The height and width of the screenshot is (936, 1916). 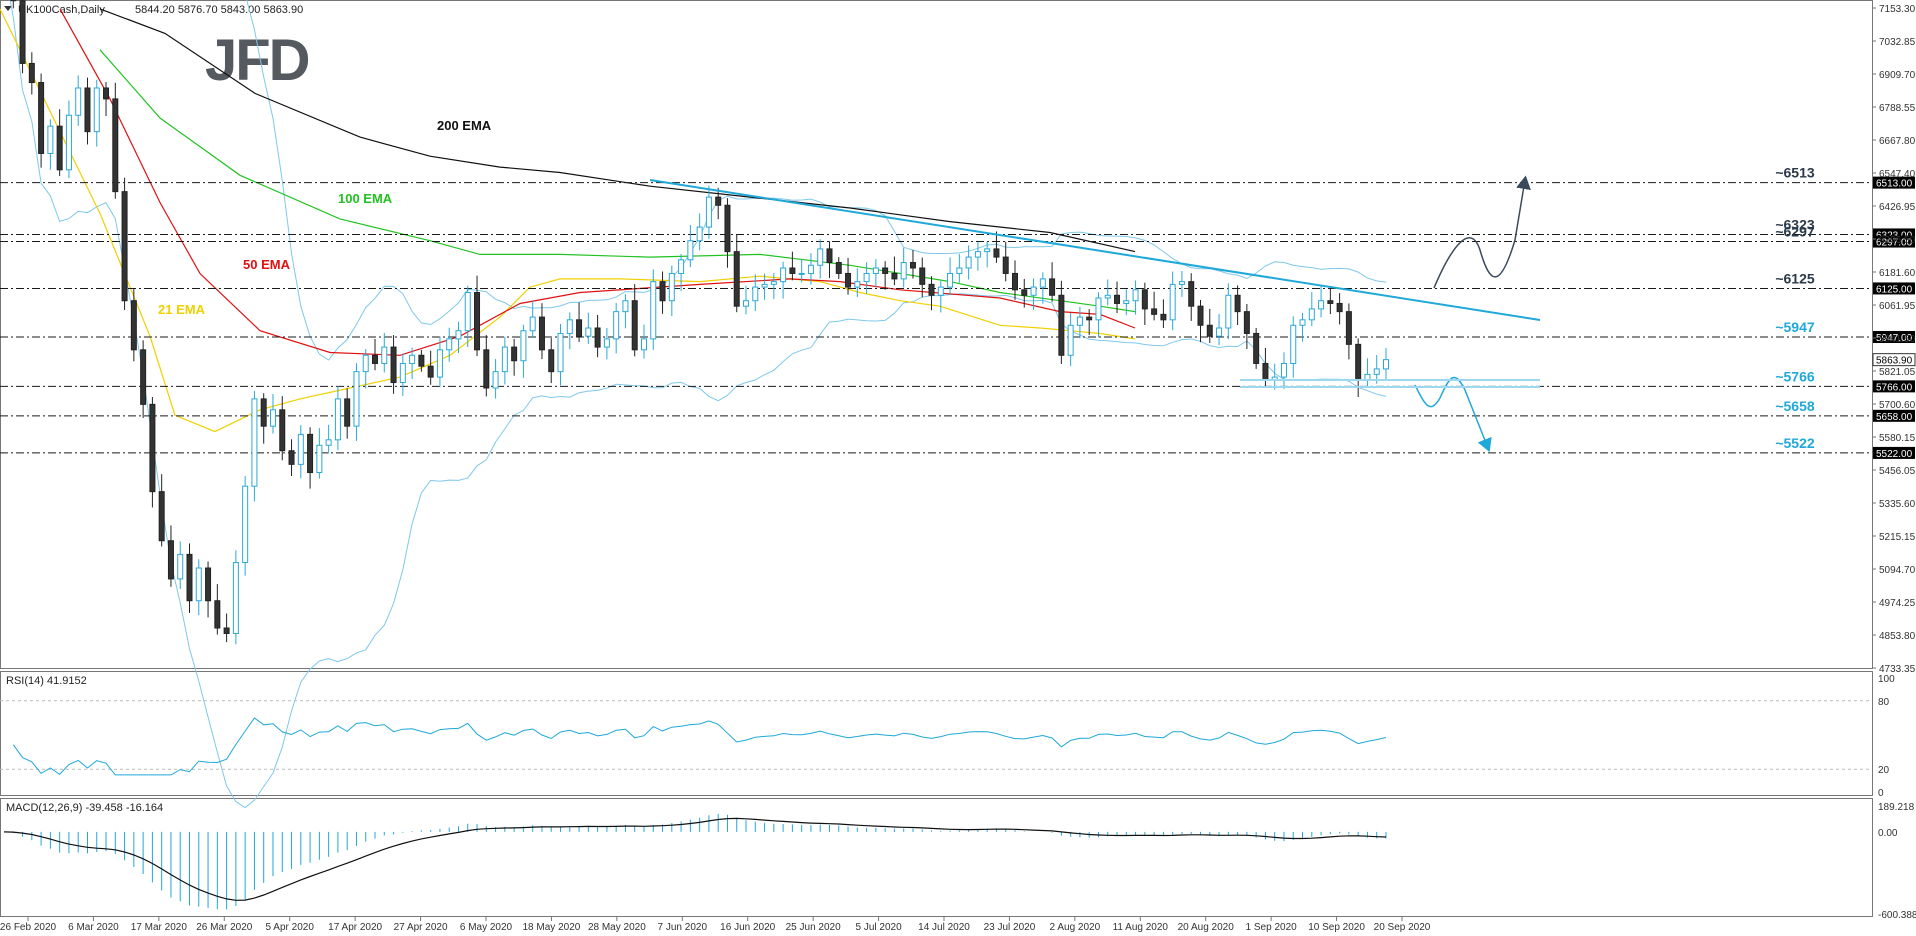 I want to click on price-tick-label: 7153.30, so click(x=1897, y=9).